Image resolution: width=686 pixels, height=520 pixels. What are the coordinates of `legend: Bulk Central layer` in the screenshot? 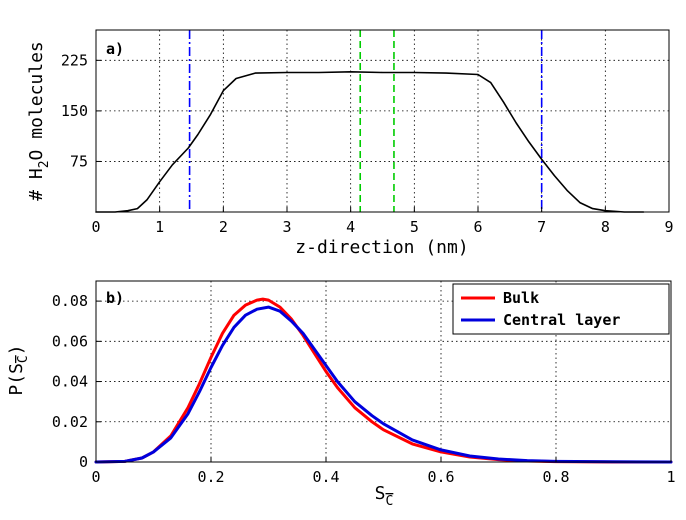 It's located at (561, 309).